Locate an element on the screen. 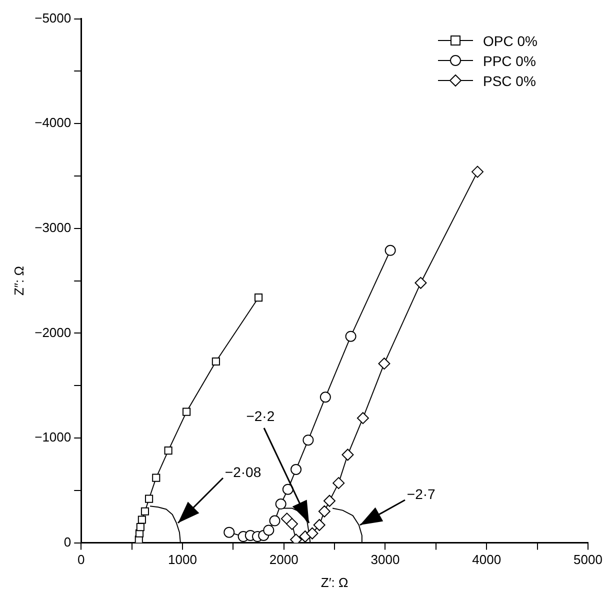  x-tick-label: 0 is located at coordinates (81, 560).